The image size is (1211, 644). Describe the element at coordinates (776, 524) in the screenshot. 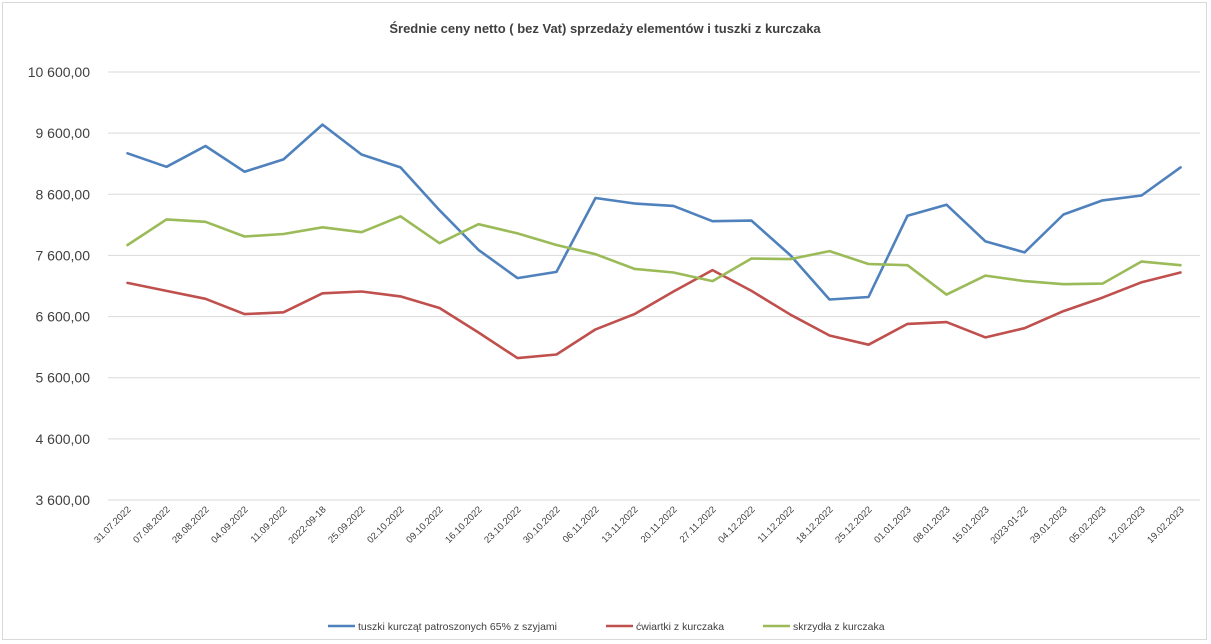

I see `x-tick-label: 11.12.2022` at that location.